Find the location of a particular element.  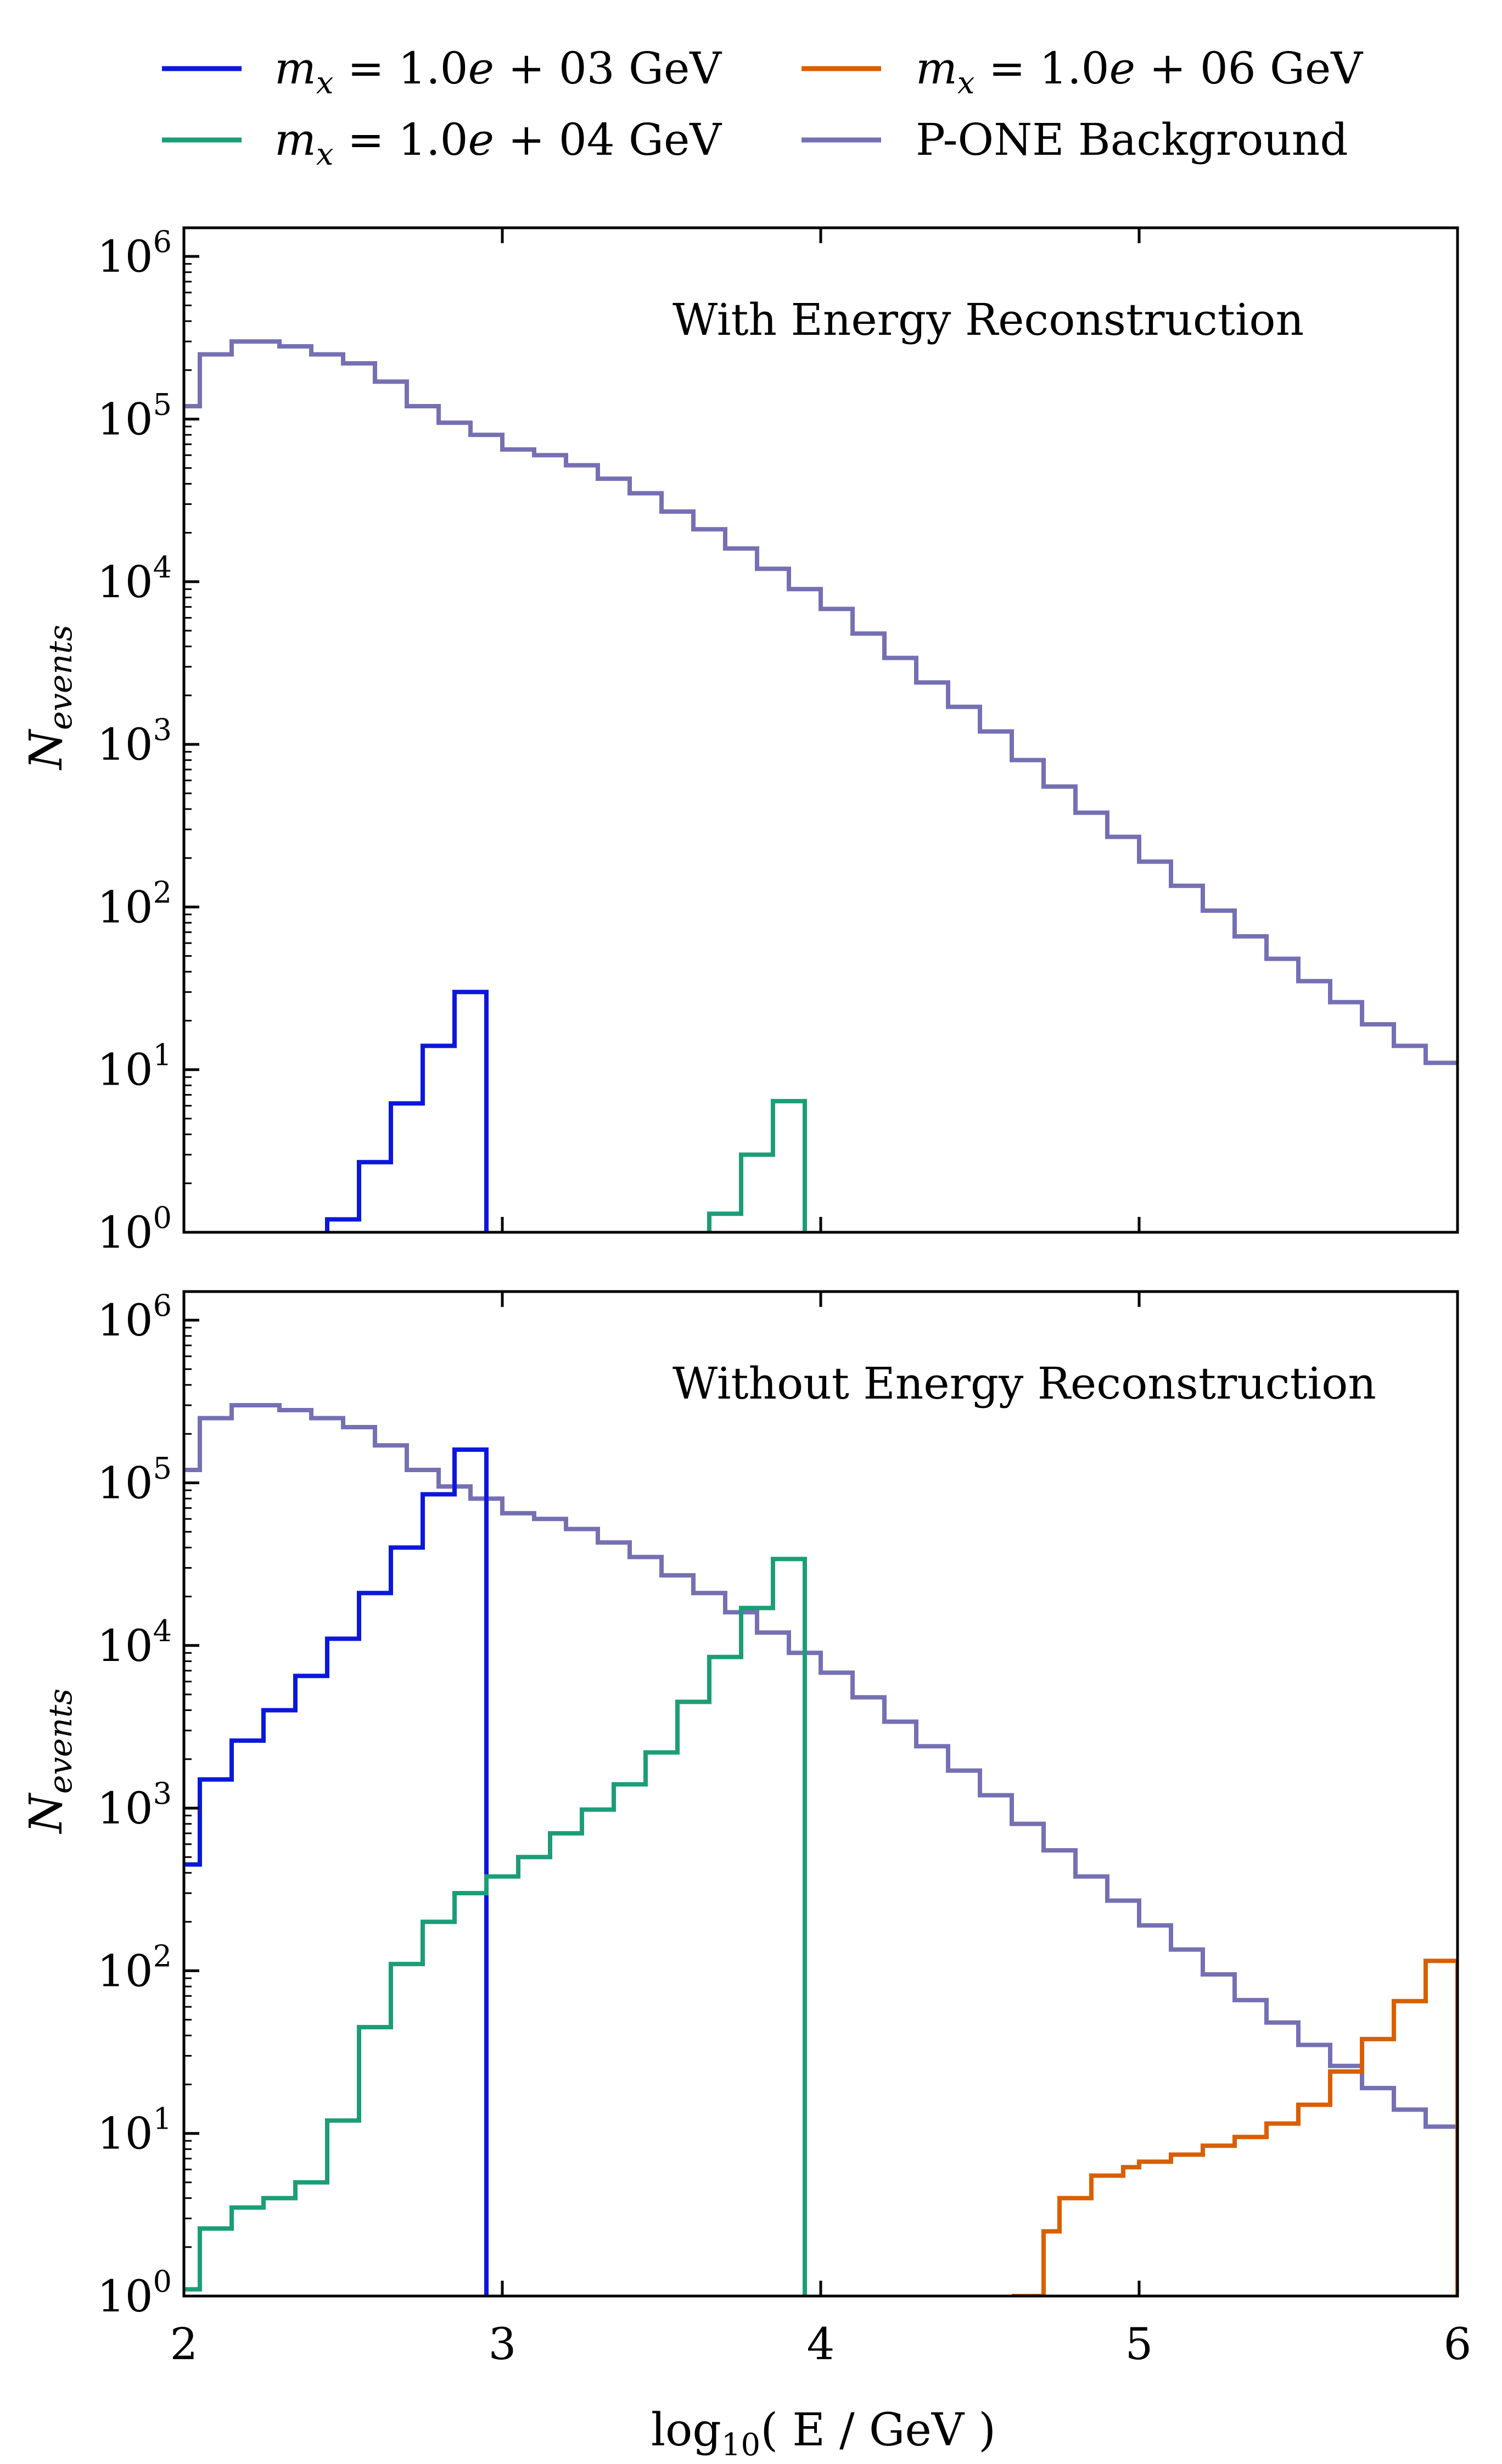

panel-bottom-ytick-label-0: 10⁰ is located at coordinates (134, 2293).